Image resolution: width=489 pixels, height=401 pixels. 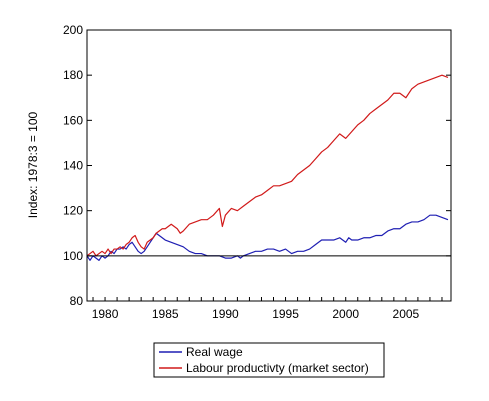 I want to click on x-tick-label: 2000, so click(x=345, y=314).